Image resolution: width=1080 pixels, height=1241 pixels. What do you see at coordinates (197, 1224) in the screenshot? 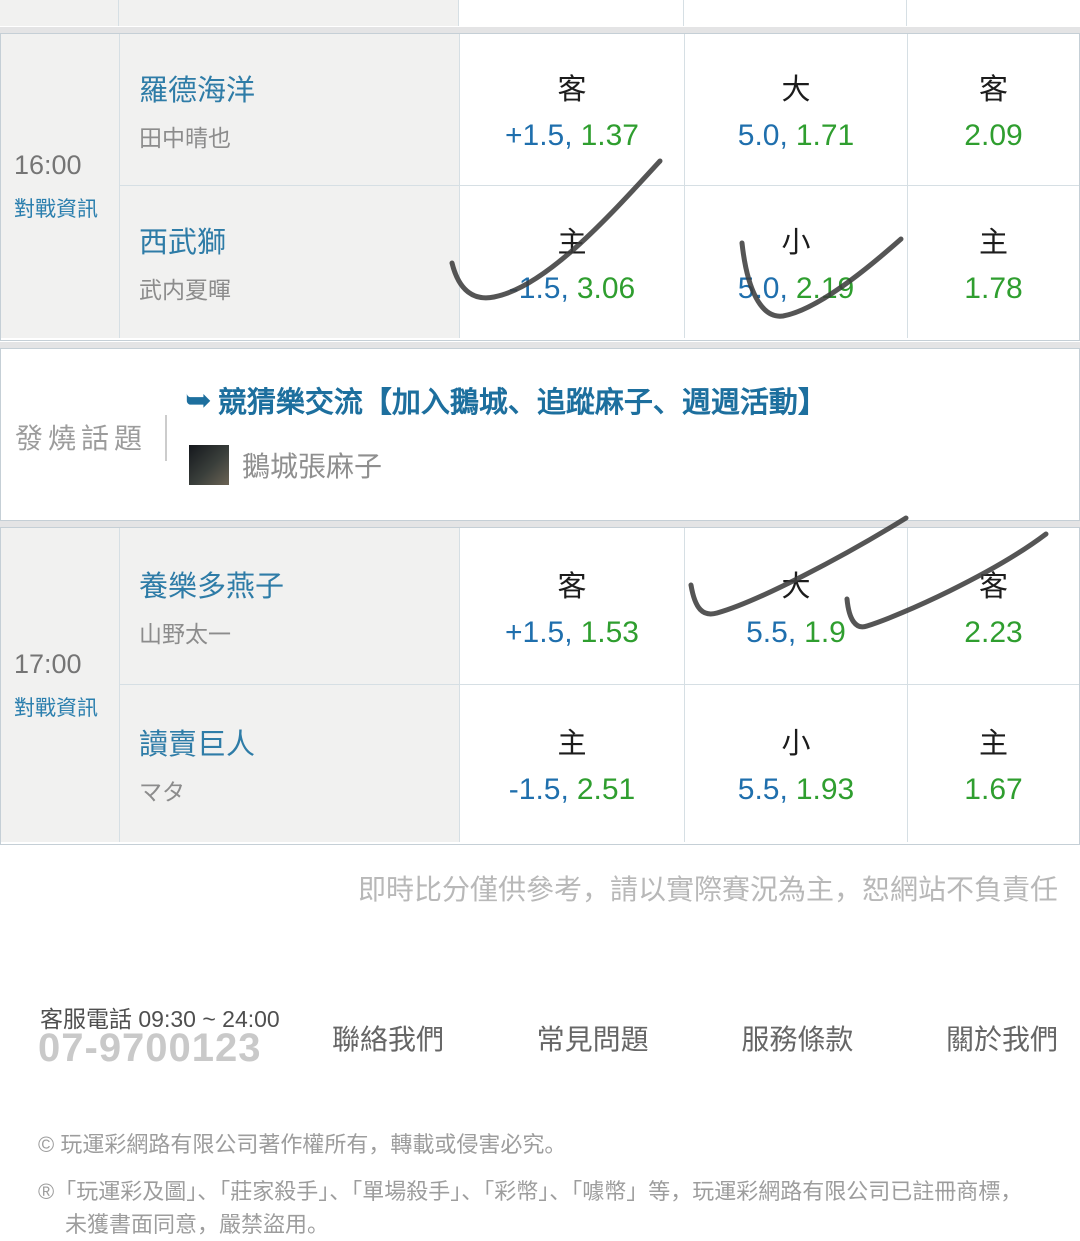
I see `trademark-line: 未獲書面同意，嚴禁盜用。` at bounding box center [197, 1224].